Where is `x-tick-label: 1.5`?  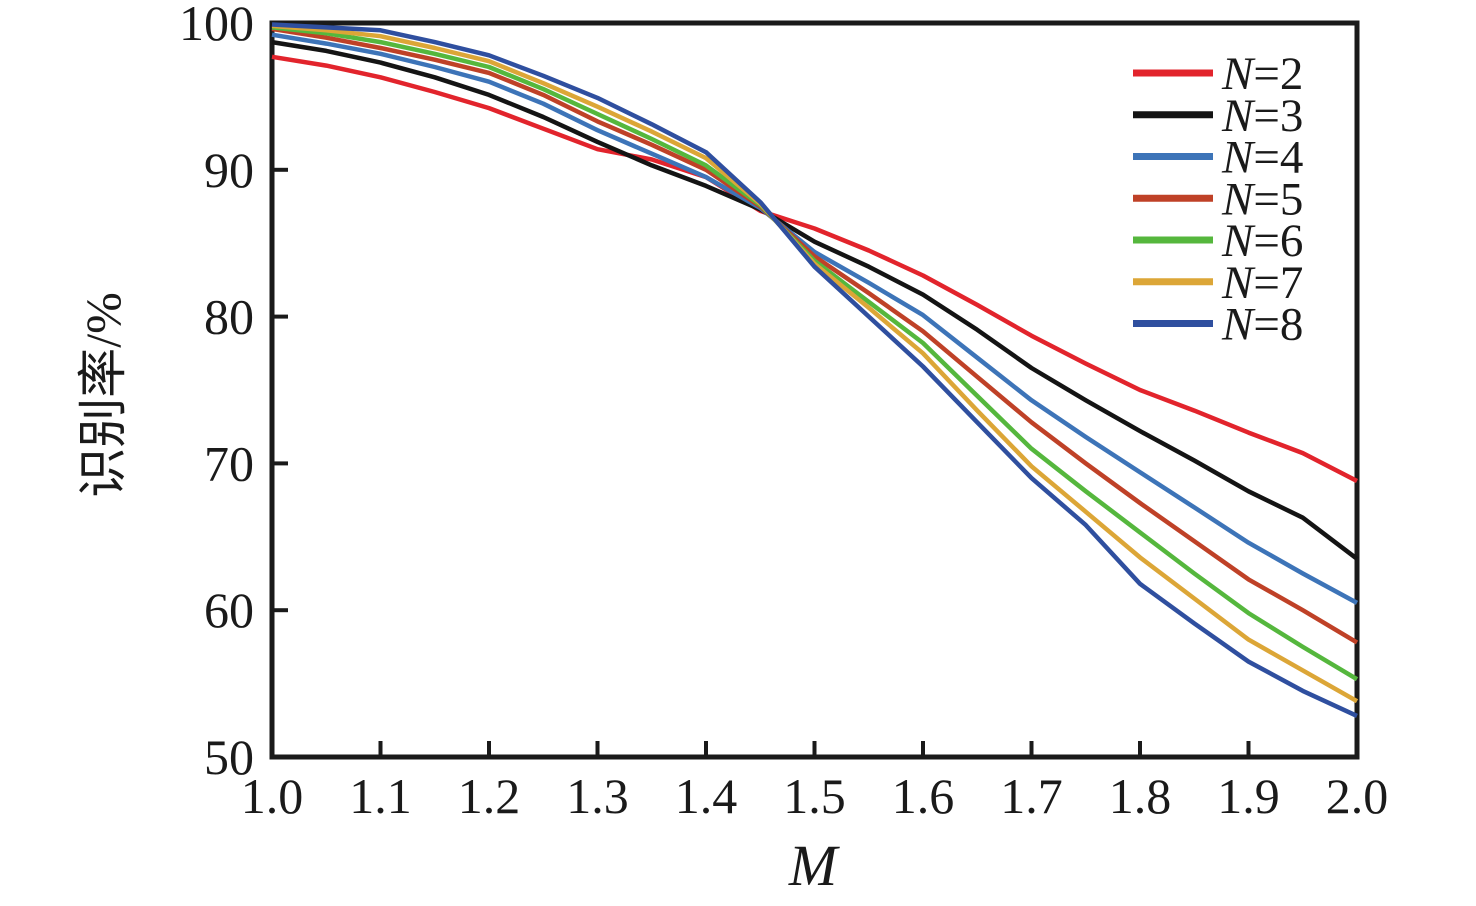 x-tick-label: 1.5 is located at coordinates (814, 796).